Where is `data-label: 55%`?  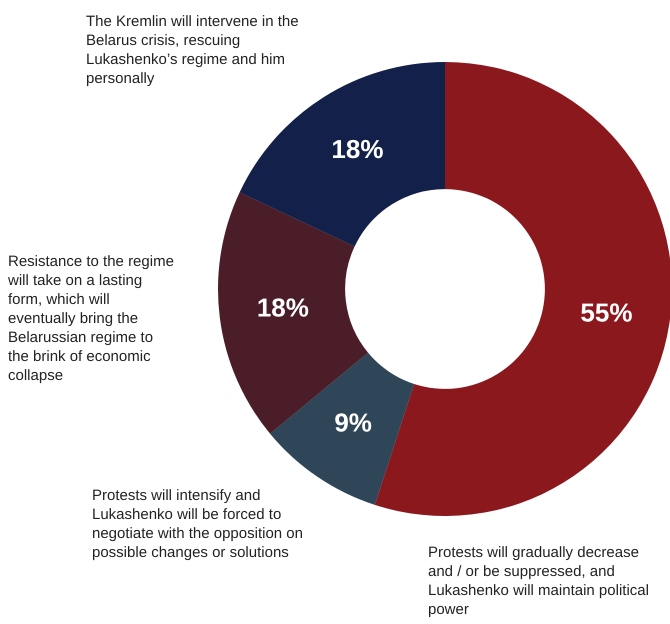
data-label: 55% is located at coordinates (606, 313).